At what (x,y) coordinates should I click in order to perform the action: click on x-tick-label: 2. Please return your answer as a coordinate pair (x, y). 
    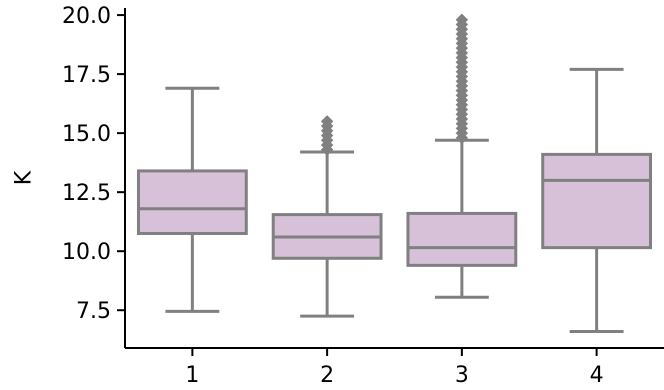
    Looking at the image, I should click on (327, 375).